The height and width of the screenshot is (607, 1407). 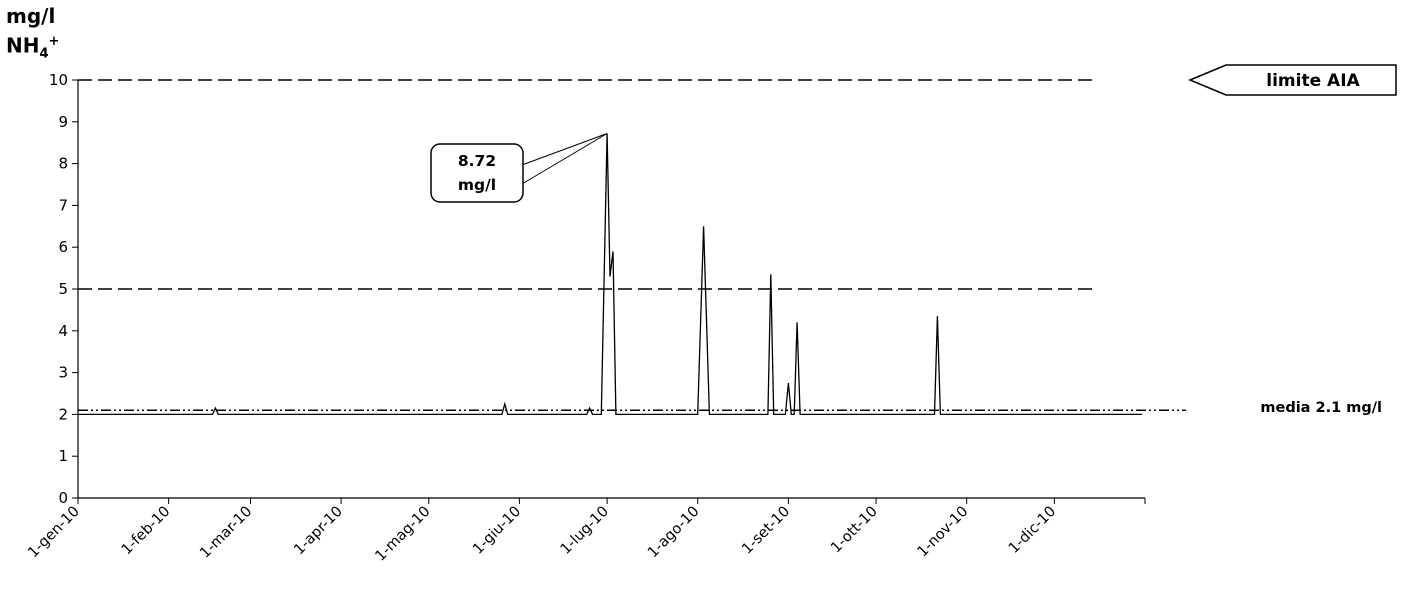 What do you see at coordinates (318, 531) in the screenshot?
I see `x-tick-label: 1-apr-10` at bounding box center [318, 531].